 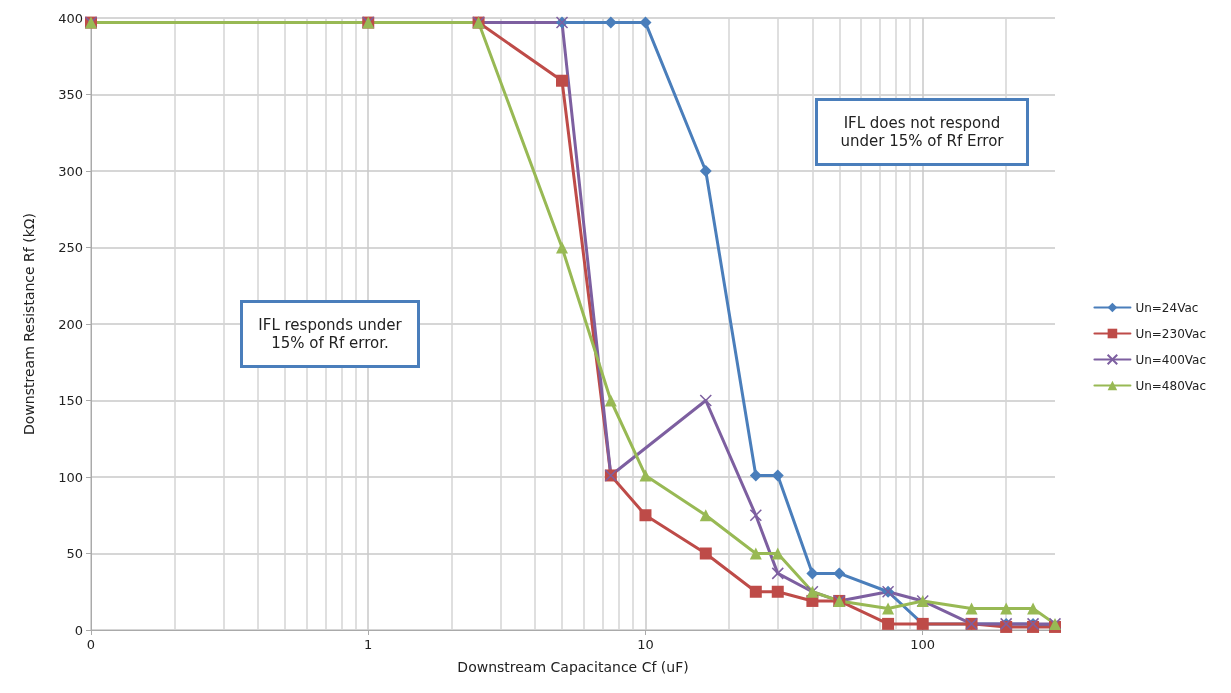 What do you see at coordinates (1167, 307) in the screenshot?
I see `legend-label: Un=24Vac` at bounding box center [1167, 307].